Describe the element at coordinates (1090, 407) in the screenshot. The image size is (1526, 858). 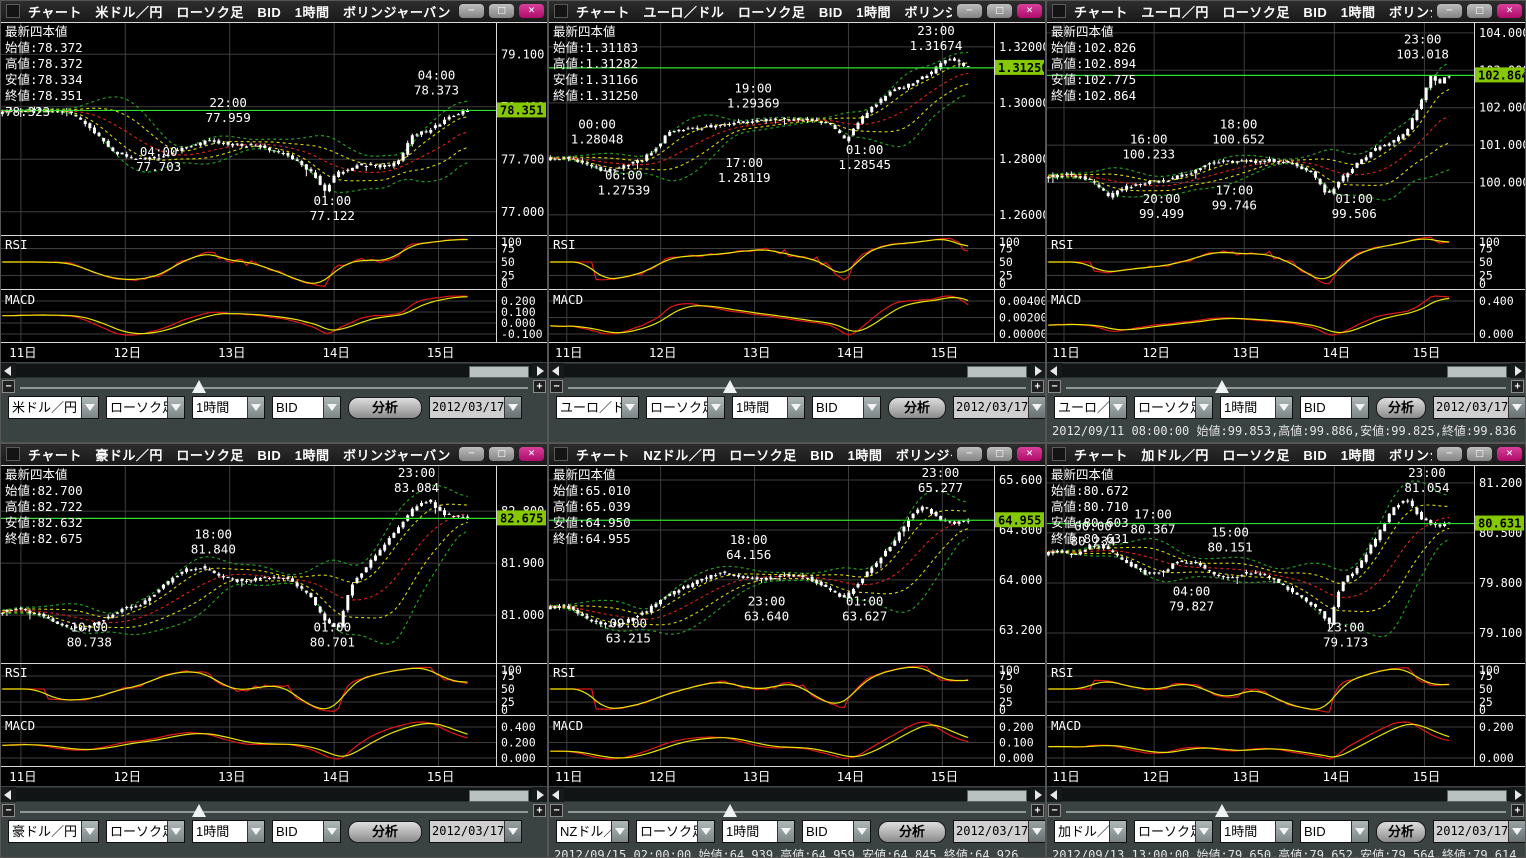
I see `currency-pair-select: ユーロ／円` at that location.